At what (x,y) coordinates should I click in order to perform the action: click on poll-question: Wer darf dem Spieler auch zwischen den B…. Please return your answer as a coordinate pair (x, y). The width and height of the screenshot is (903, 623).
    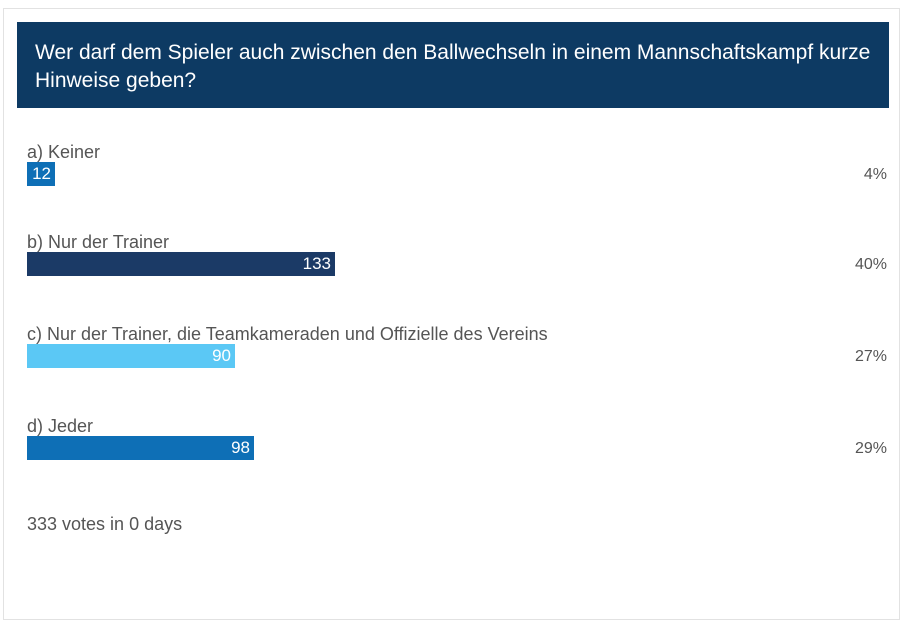
    Looking at the image, I should click on (453, 66).